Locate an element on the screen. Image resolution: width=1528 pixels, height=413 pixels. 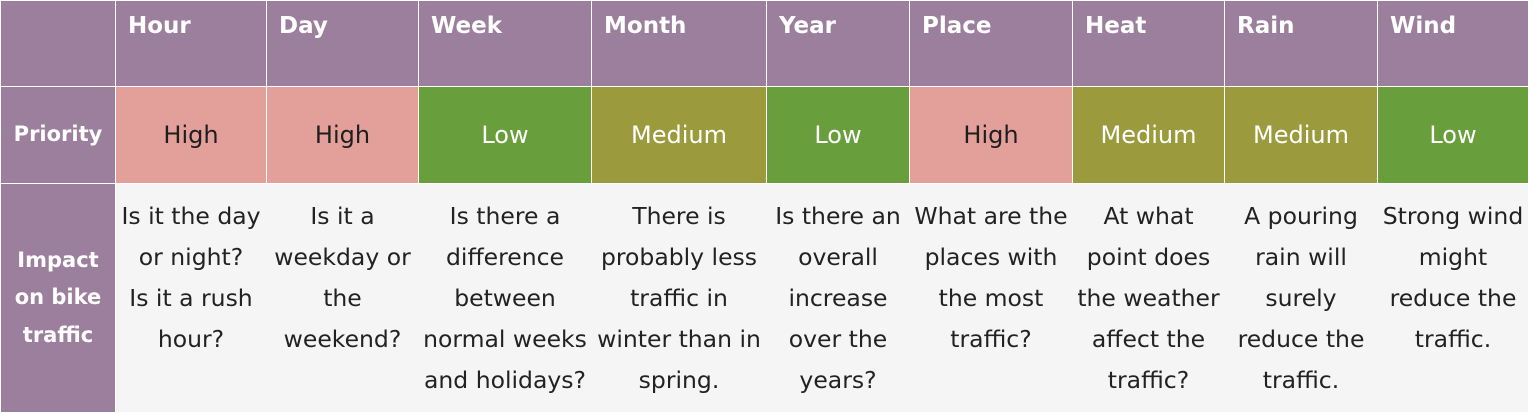
priority-wind: Low is located at coordinates (1453, 135).